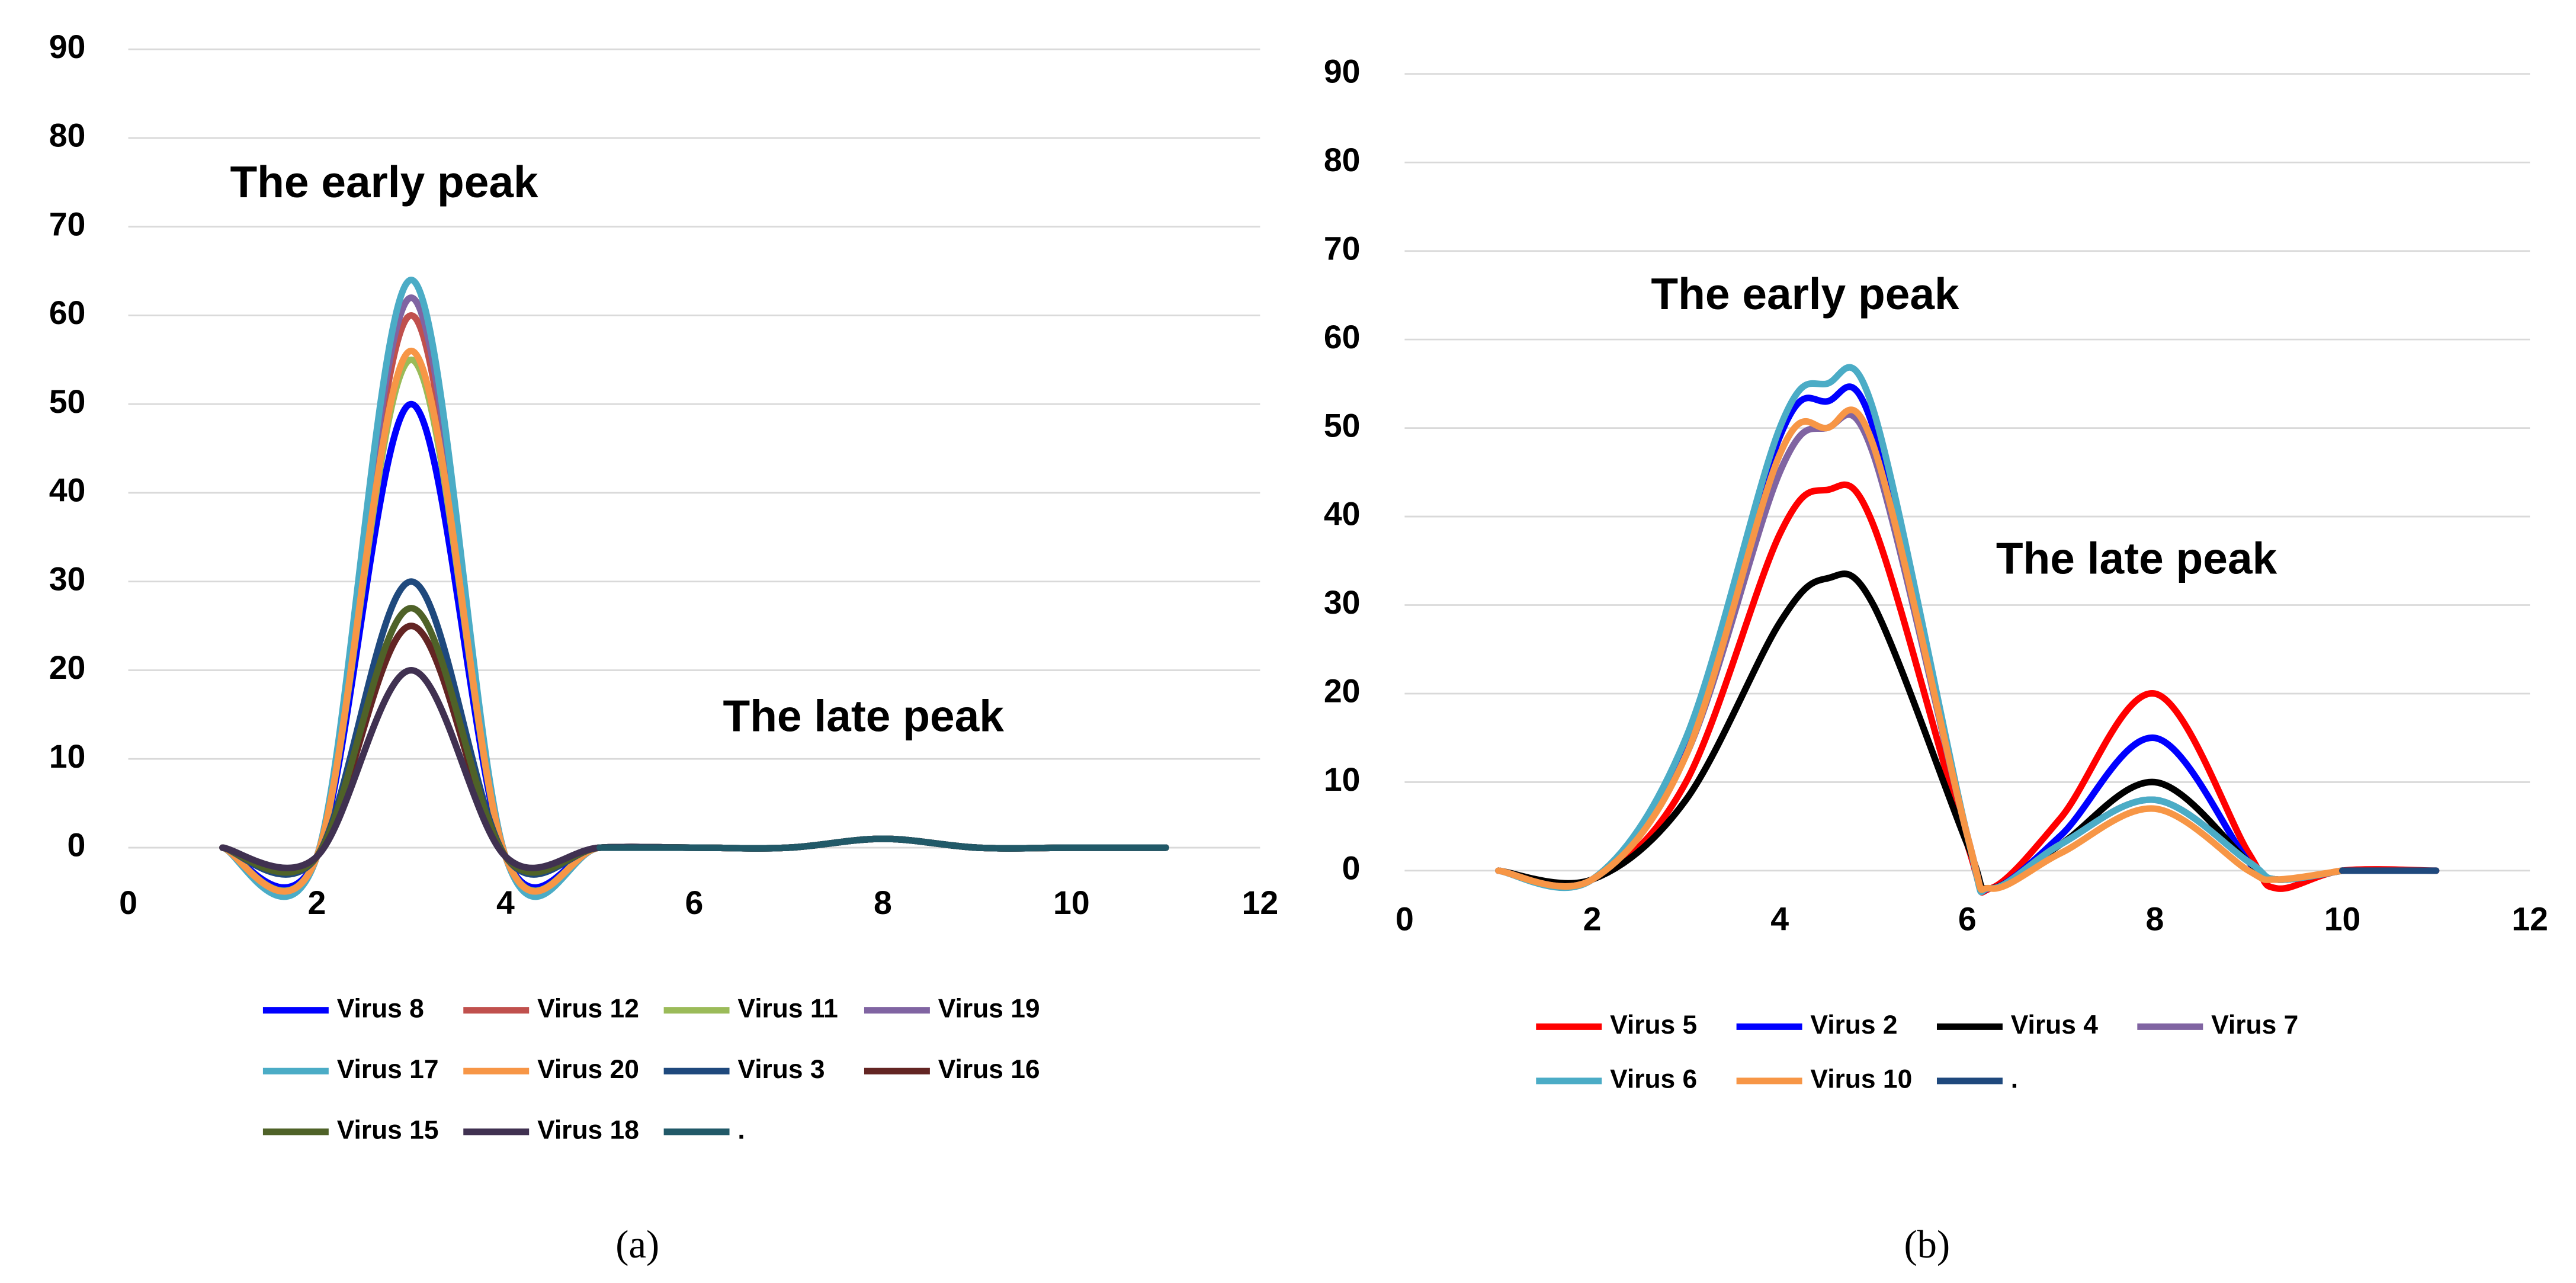  Describe the element at coordinates (1654, 1025) in the screenshot. I see `legend-label: Virus 5` at that location.